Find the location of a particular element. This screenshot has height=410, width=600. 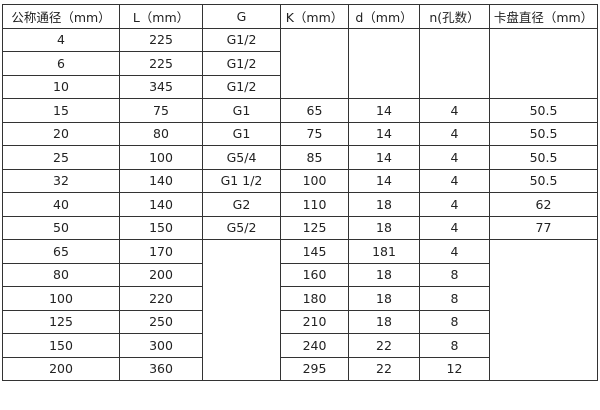

table-cell: 12 is located at coordinates (454, 368).